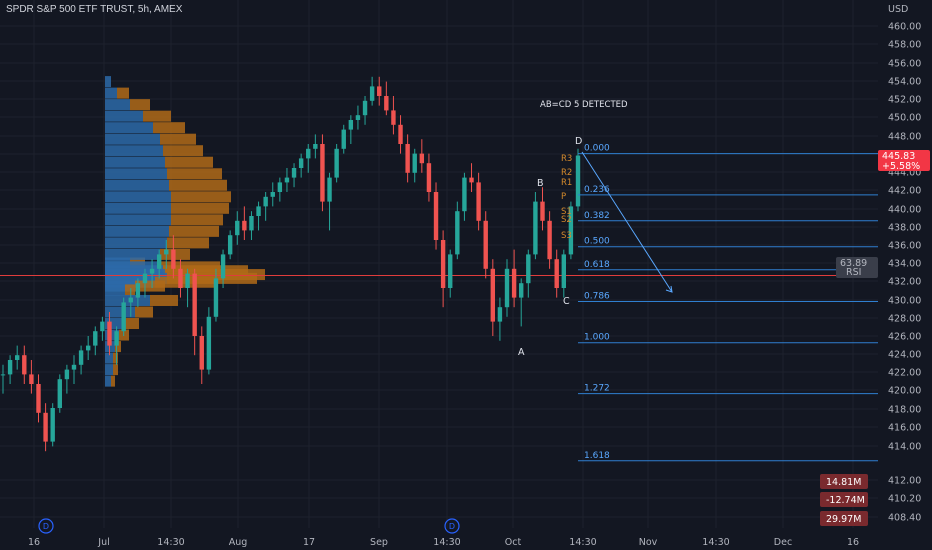  Describe the element at coordinates (844, 518) in the screenshot. I see `volume-badge-bg` at that location.